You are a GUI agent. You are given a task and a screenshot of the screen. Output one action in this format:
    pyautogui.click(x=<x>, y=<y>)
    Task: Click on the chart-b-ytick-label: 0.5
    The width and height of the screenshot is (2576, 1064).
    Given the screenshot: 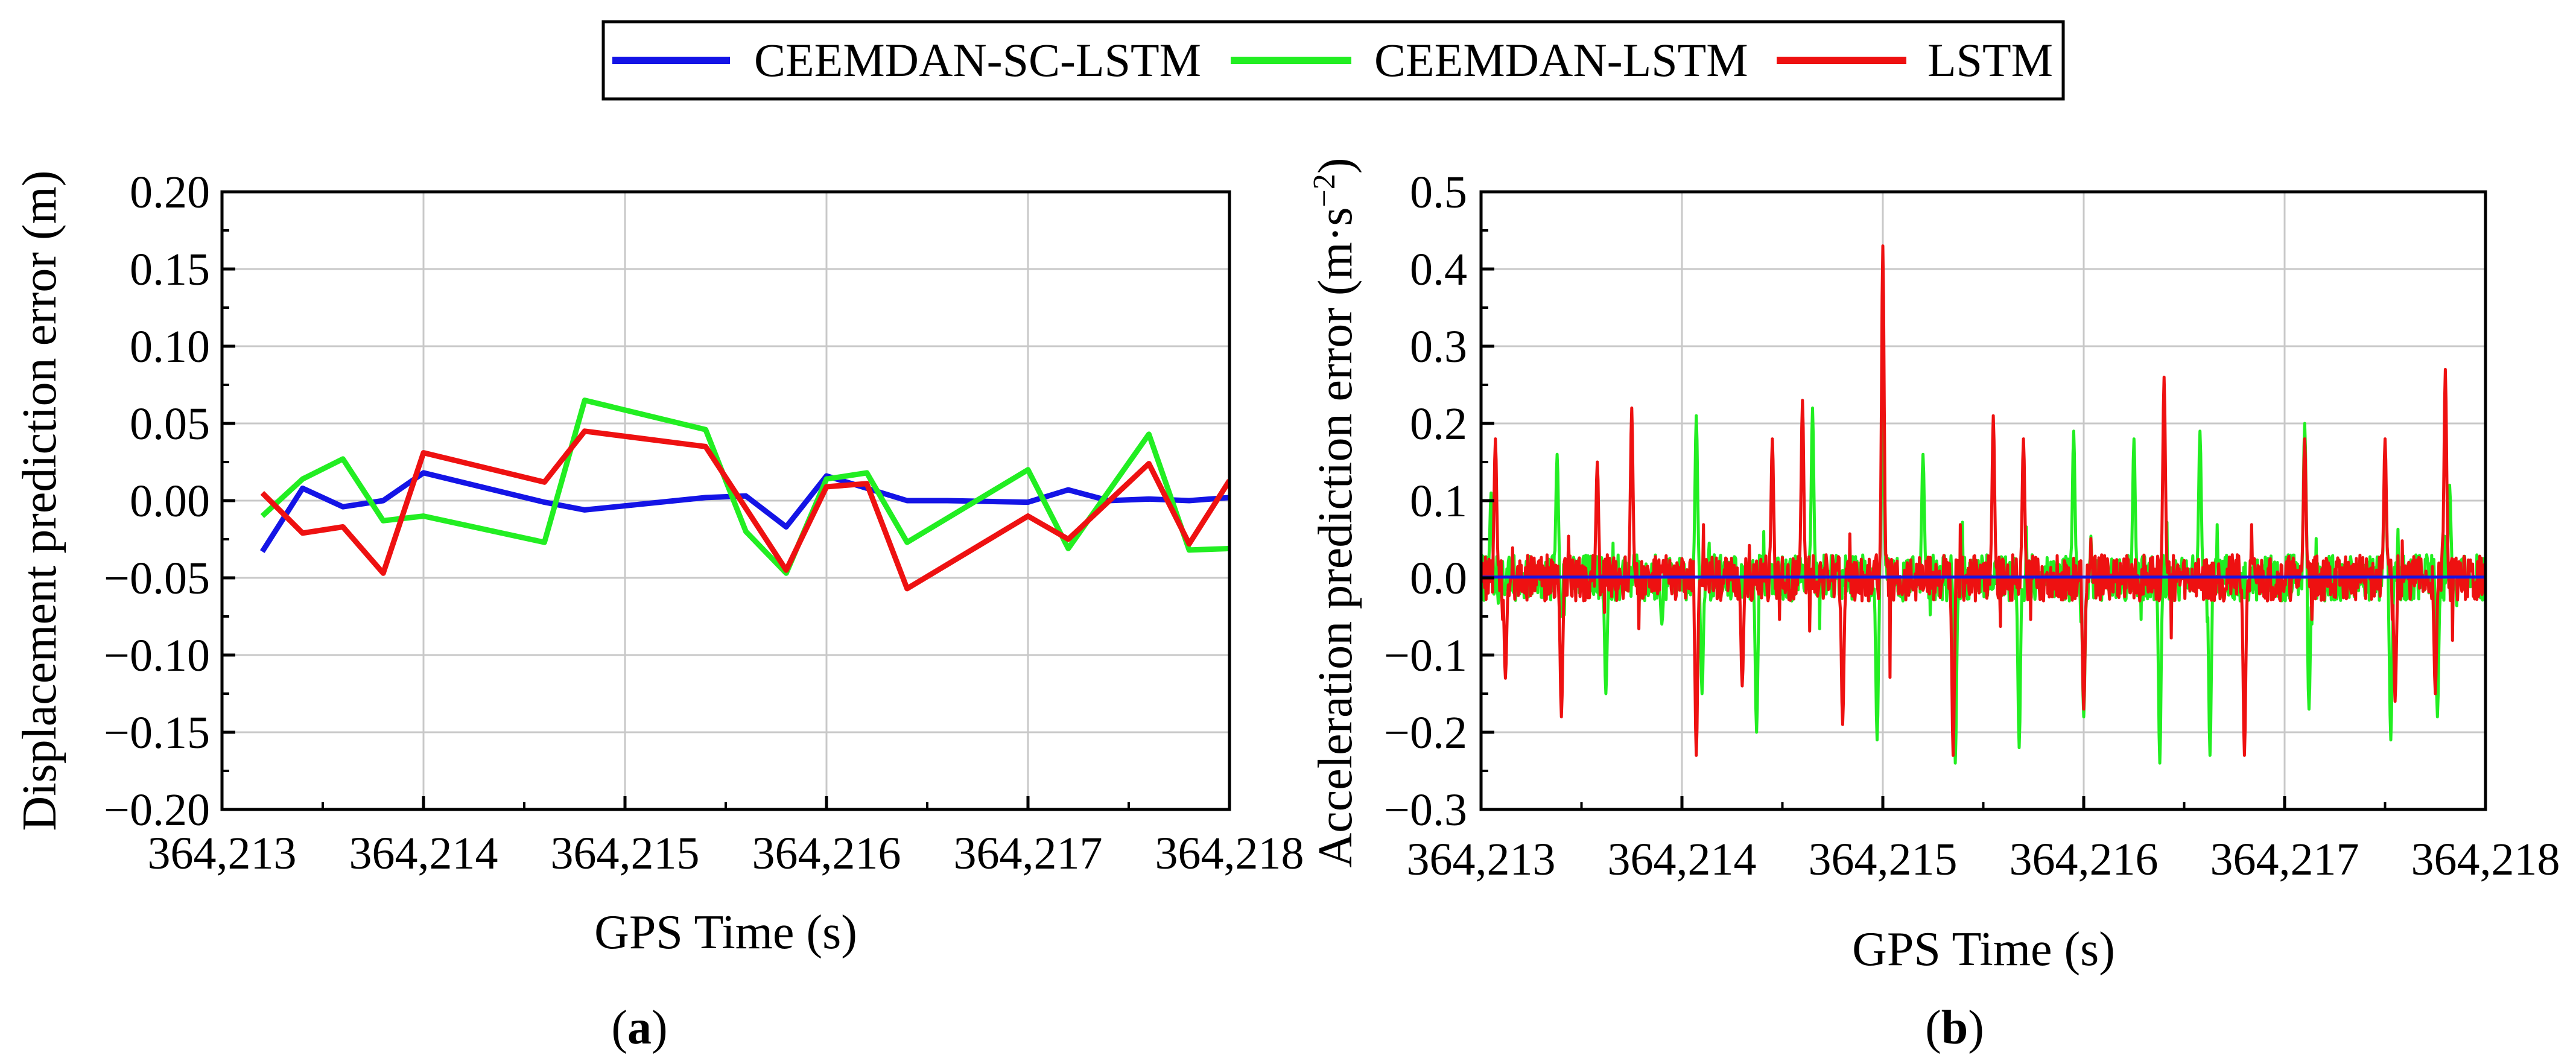 What is the action you would take?
    pyautogui.click(x=1438, y=192)
    